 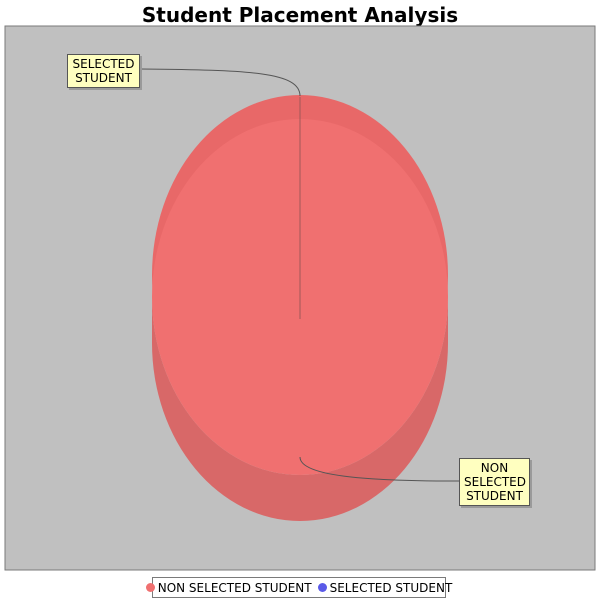 I want to click on chart-title: Student Placement Analysis, so click(x=300, y=15).